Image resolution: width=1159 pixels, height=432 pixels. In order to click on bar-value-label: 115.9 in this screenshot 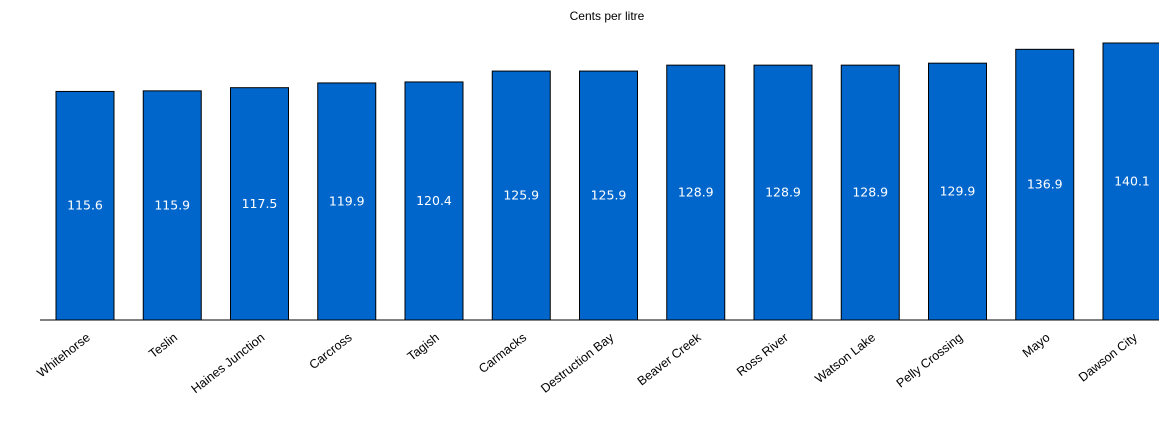, I will do `click(172, 204)`.